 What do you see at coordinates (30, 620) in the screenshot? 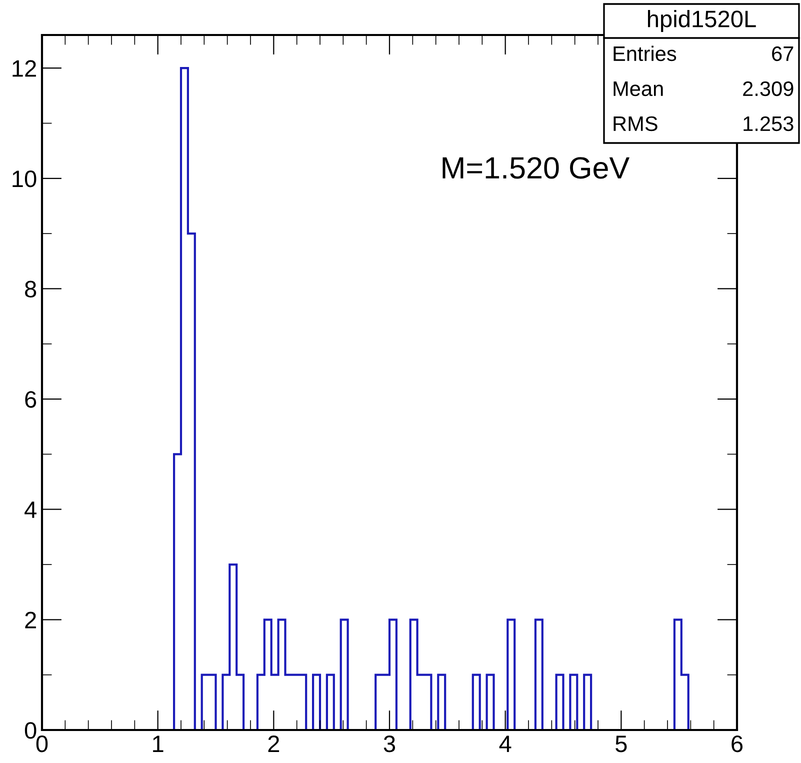
I see `y-tick-label: 2` at bounding box center [30, 620].